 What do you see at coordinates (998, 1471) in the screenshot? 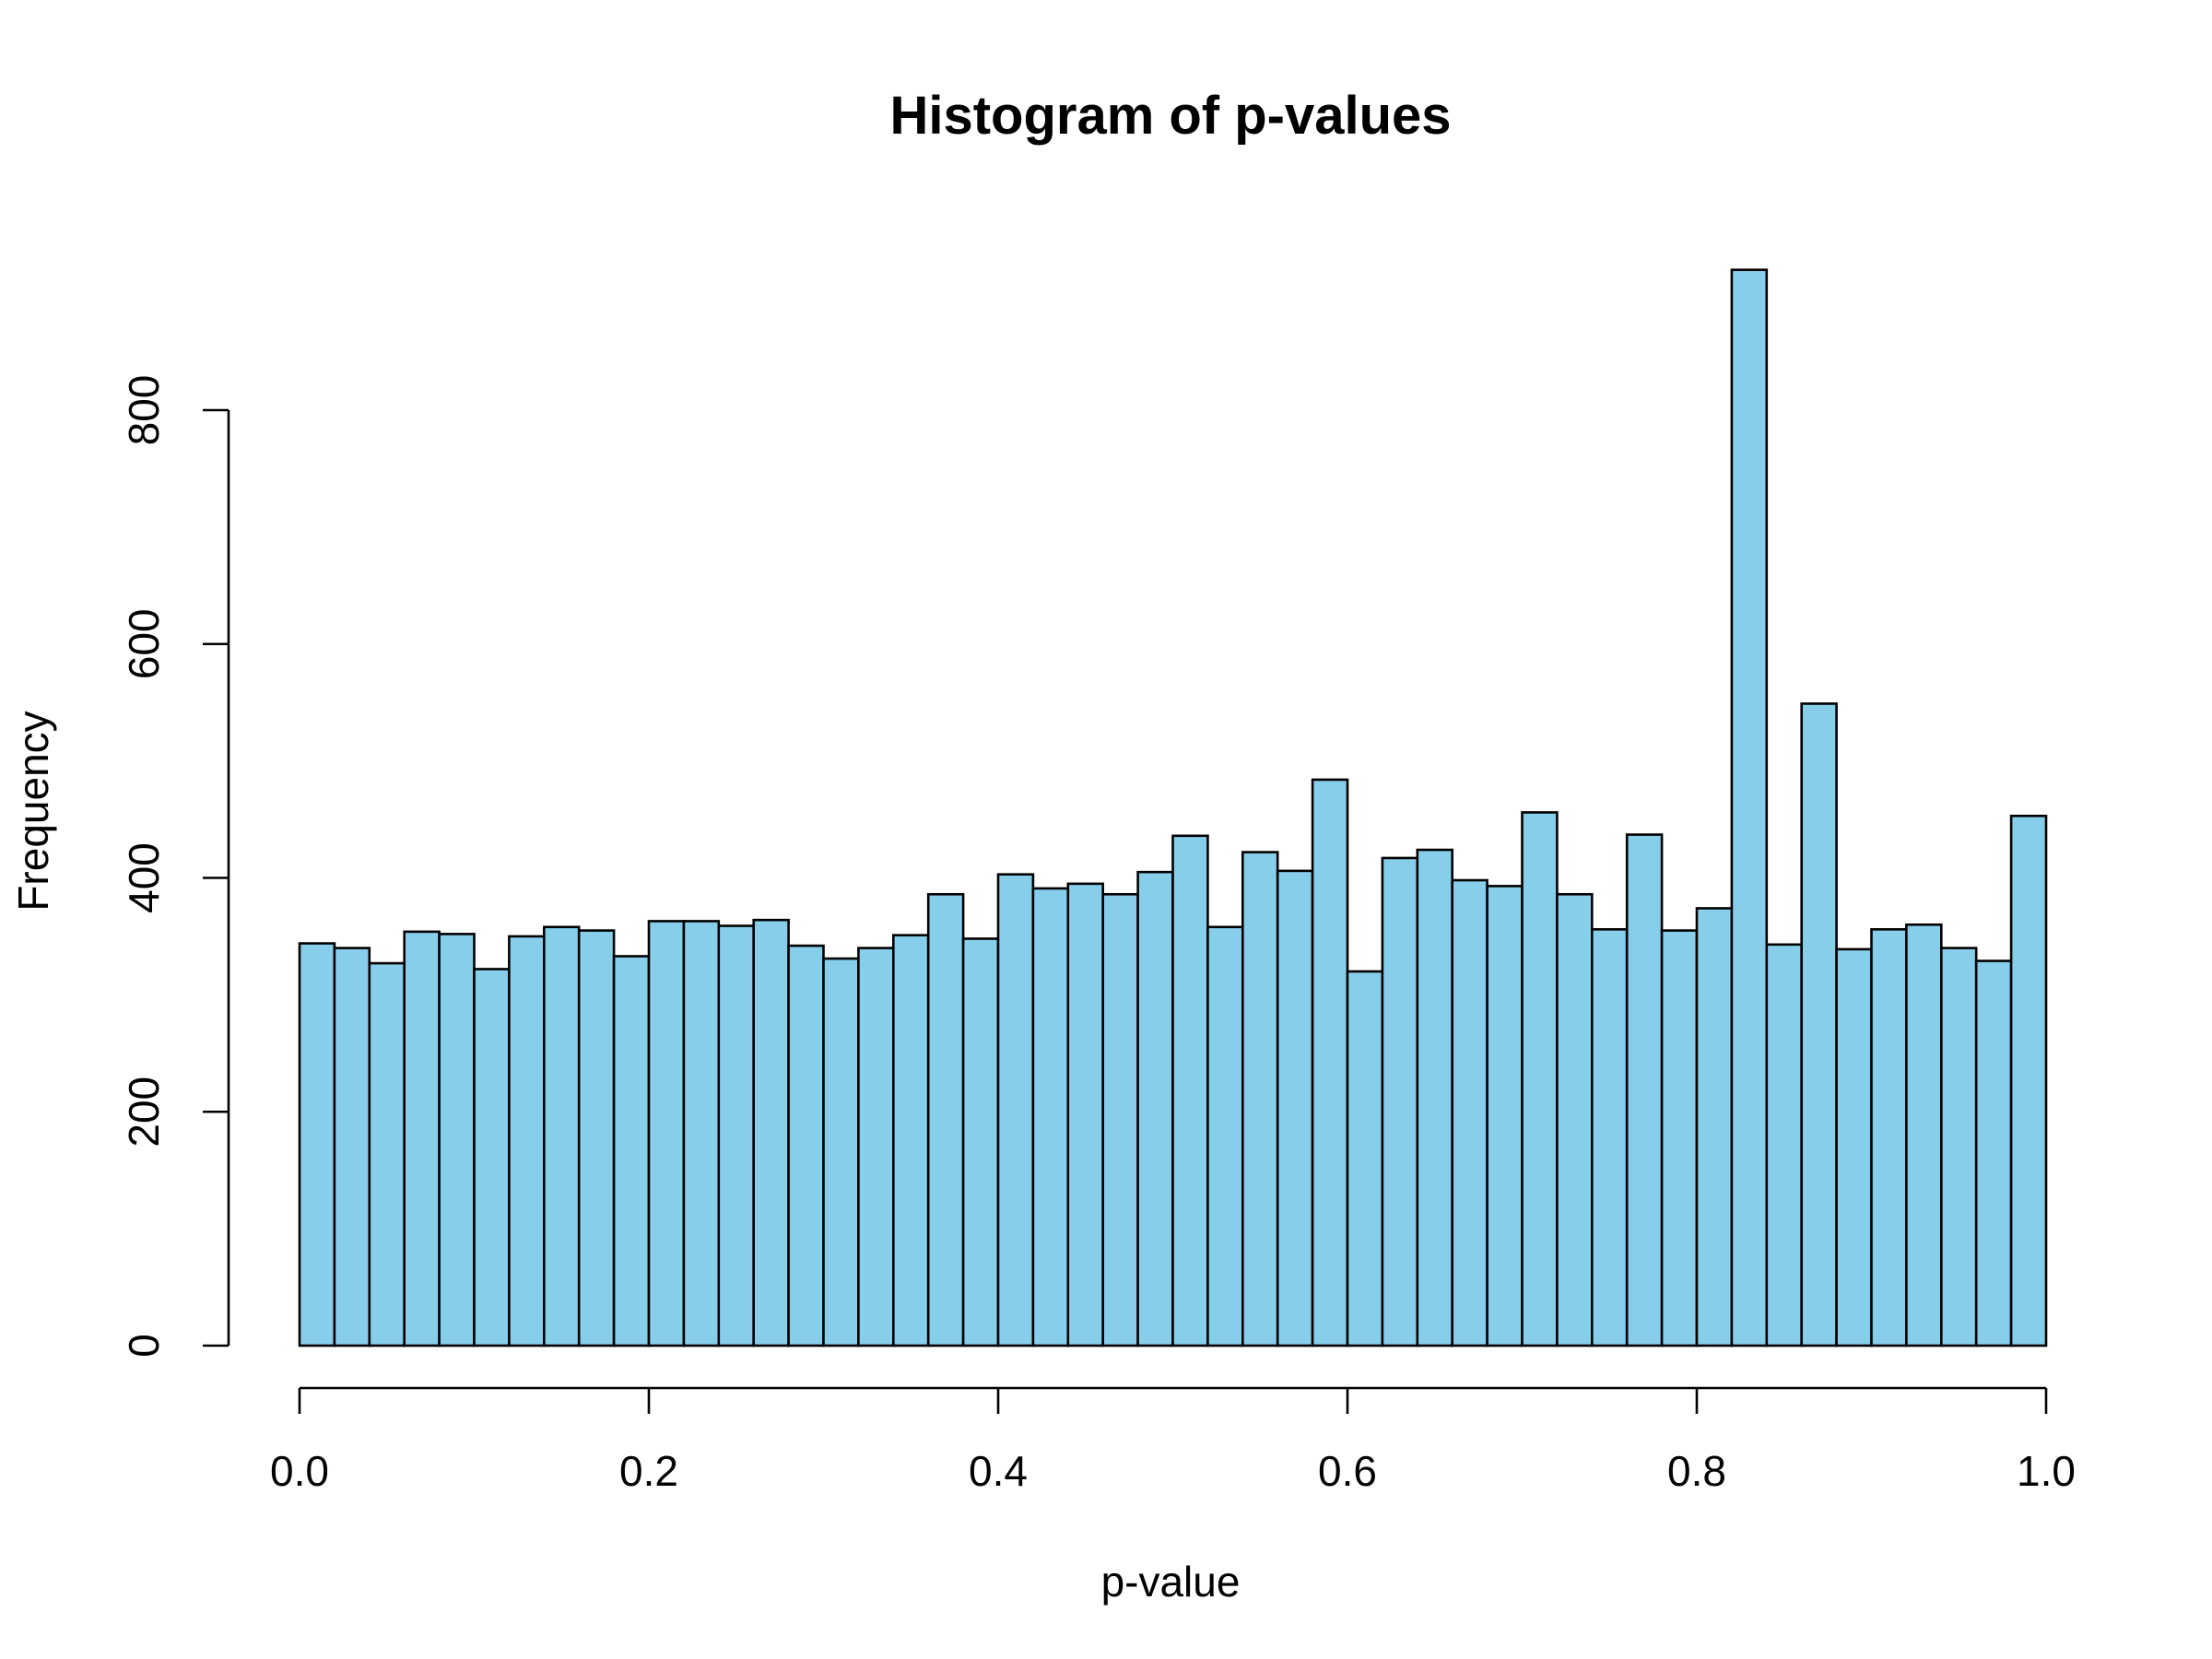
I see `x-tick-label: 0.4` at bounding box center [998, 1471].